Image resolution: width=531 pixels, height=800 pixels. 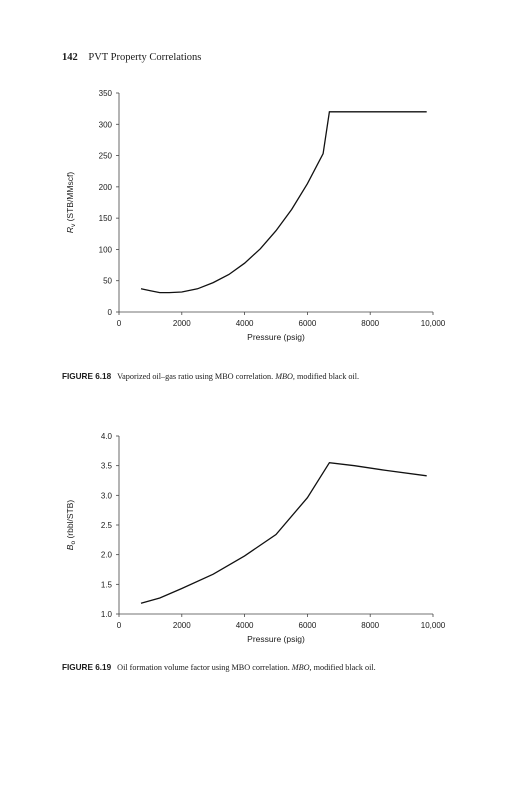 I want to click on y-axis-title-subscript: o, so click(x=73, y=543).